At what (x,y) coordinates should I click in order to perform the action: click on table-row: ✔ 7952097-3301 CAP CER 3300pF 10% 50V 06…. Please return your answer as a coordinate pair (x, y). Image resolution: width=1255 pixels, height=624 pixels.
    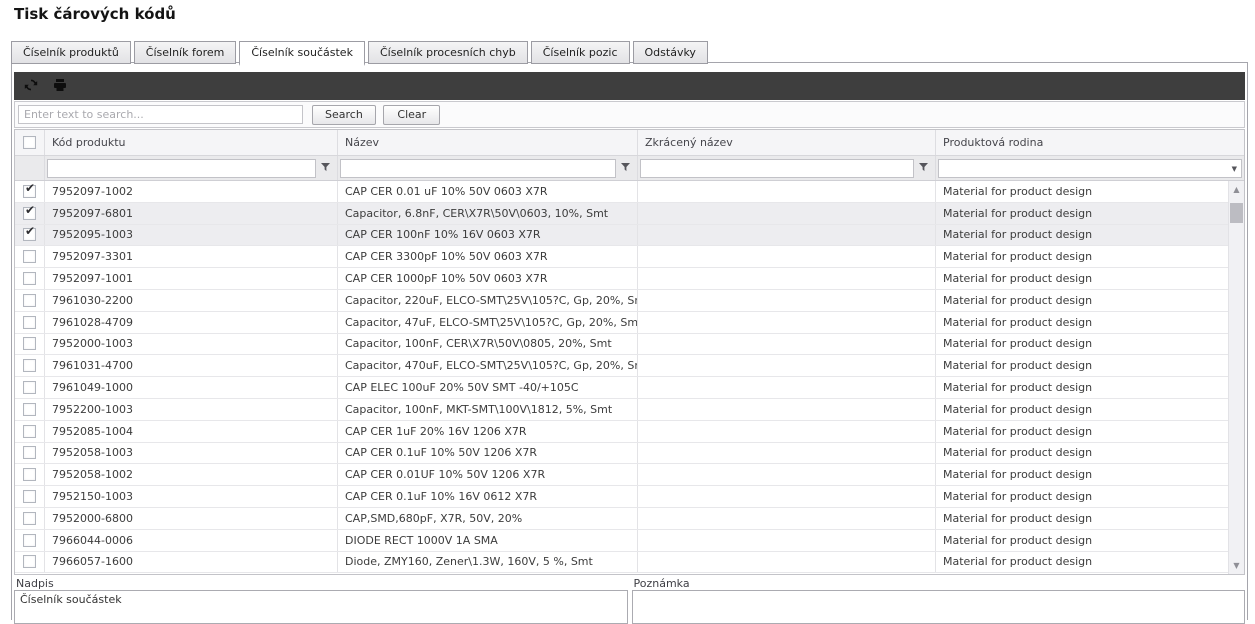
    Looking at the image, I should click on (621, 257).